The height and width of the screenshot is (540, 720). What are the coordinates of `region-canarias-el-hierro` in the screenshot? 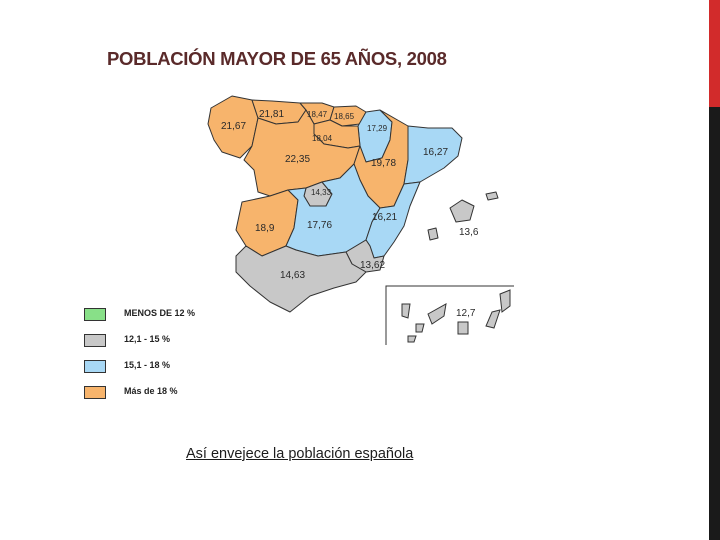 It's located at (412, 339).